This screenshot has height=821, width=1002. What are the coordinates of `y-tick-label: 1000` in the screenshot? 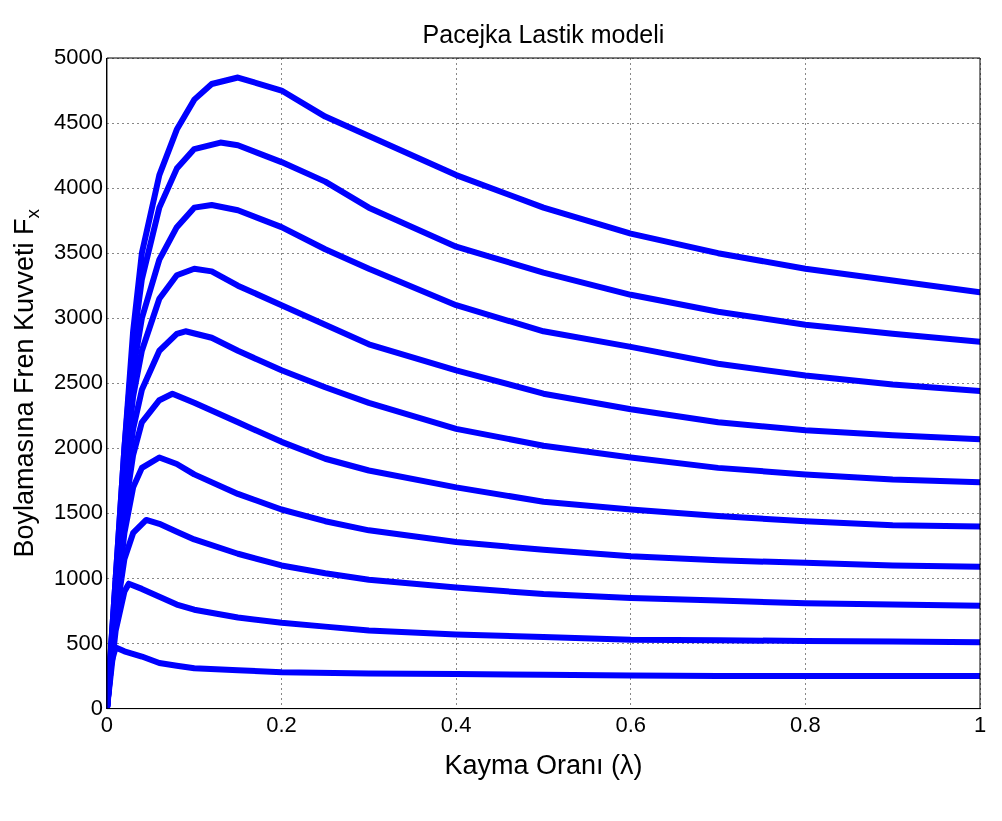 It's located at (78, 577).